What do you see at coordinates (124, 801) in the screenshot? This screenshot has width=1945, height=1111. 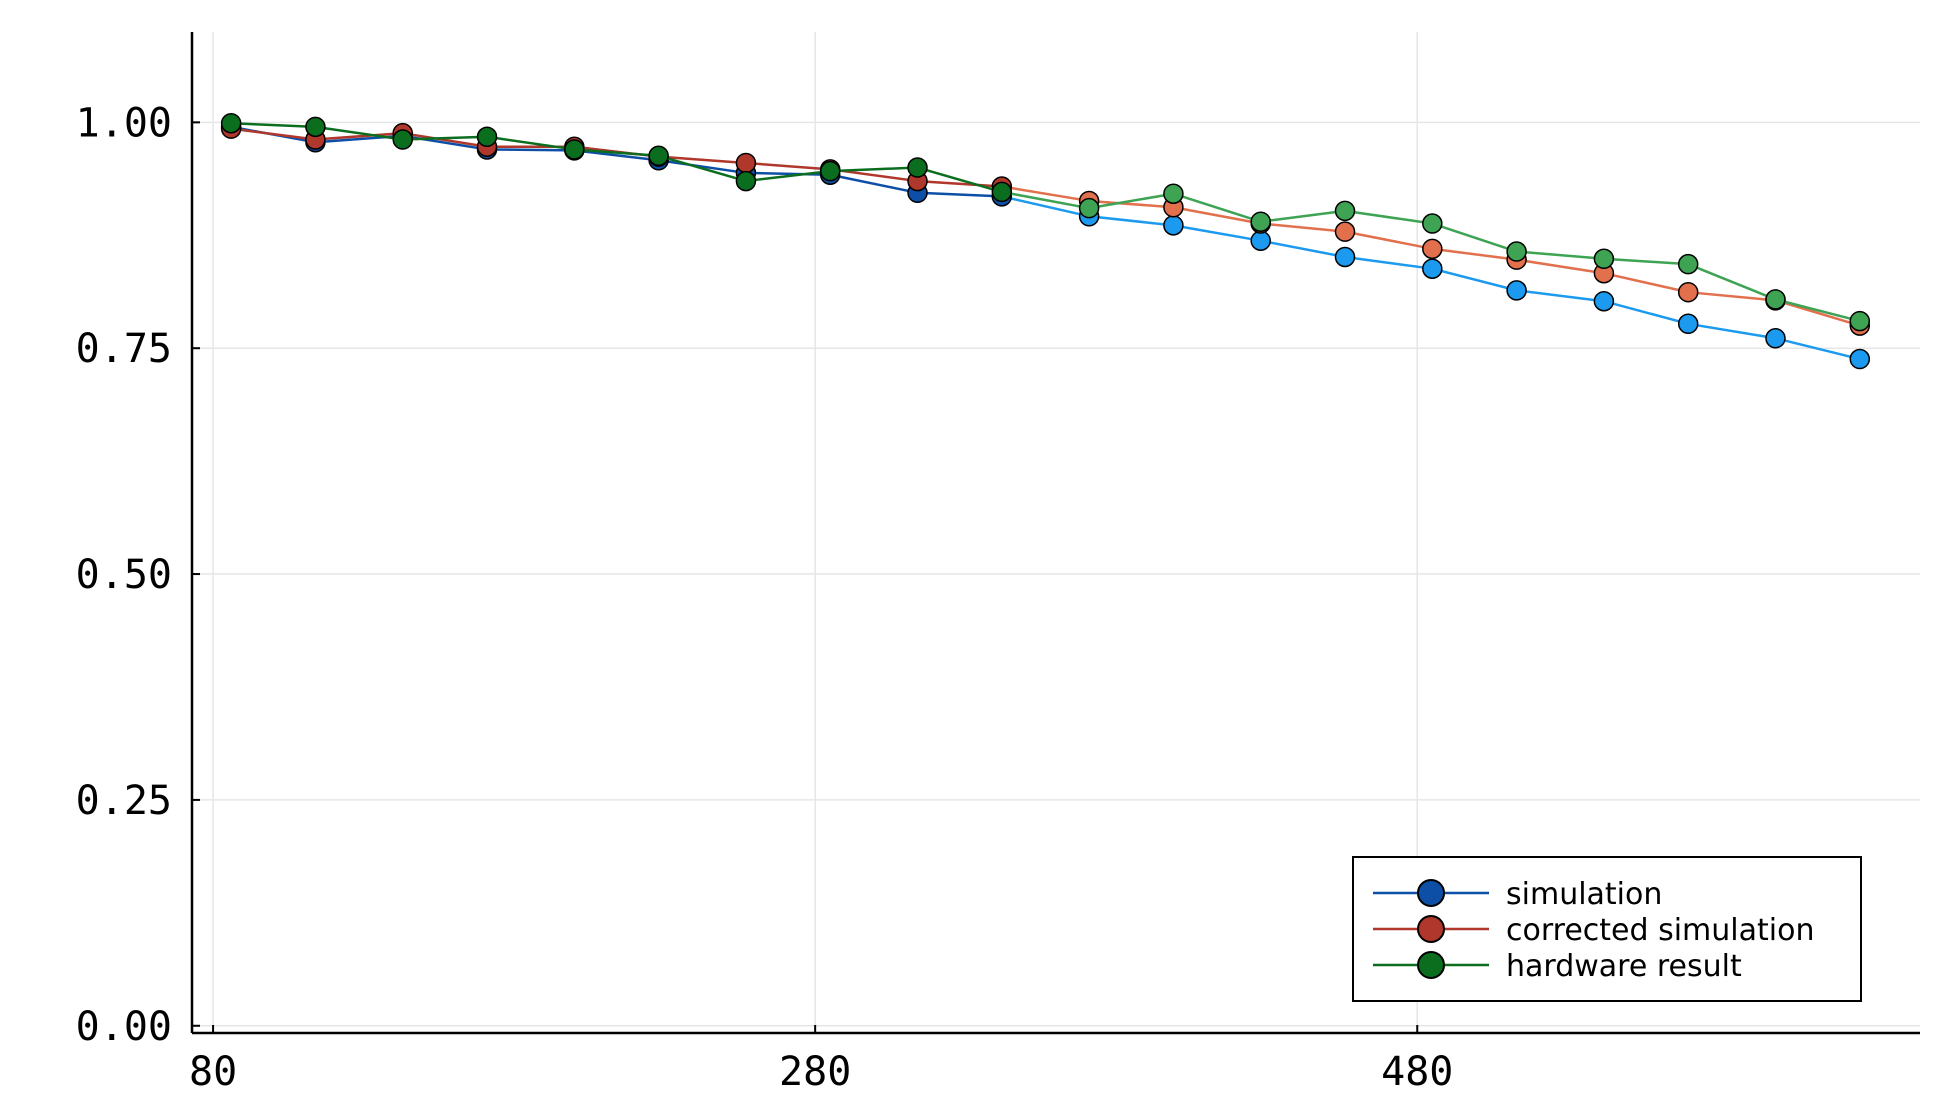 I see `y-tick-label: 0.25` at bounding box center [124, 801].